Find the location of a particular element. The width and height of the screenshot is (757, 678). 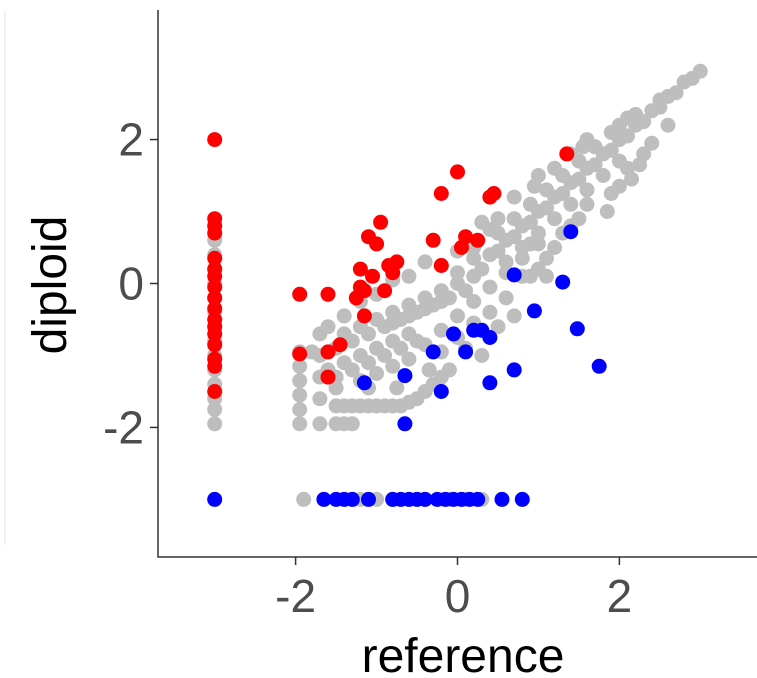

y-tick-label: 2 is located at coordinates (131, 140).